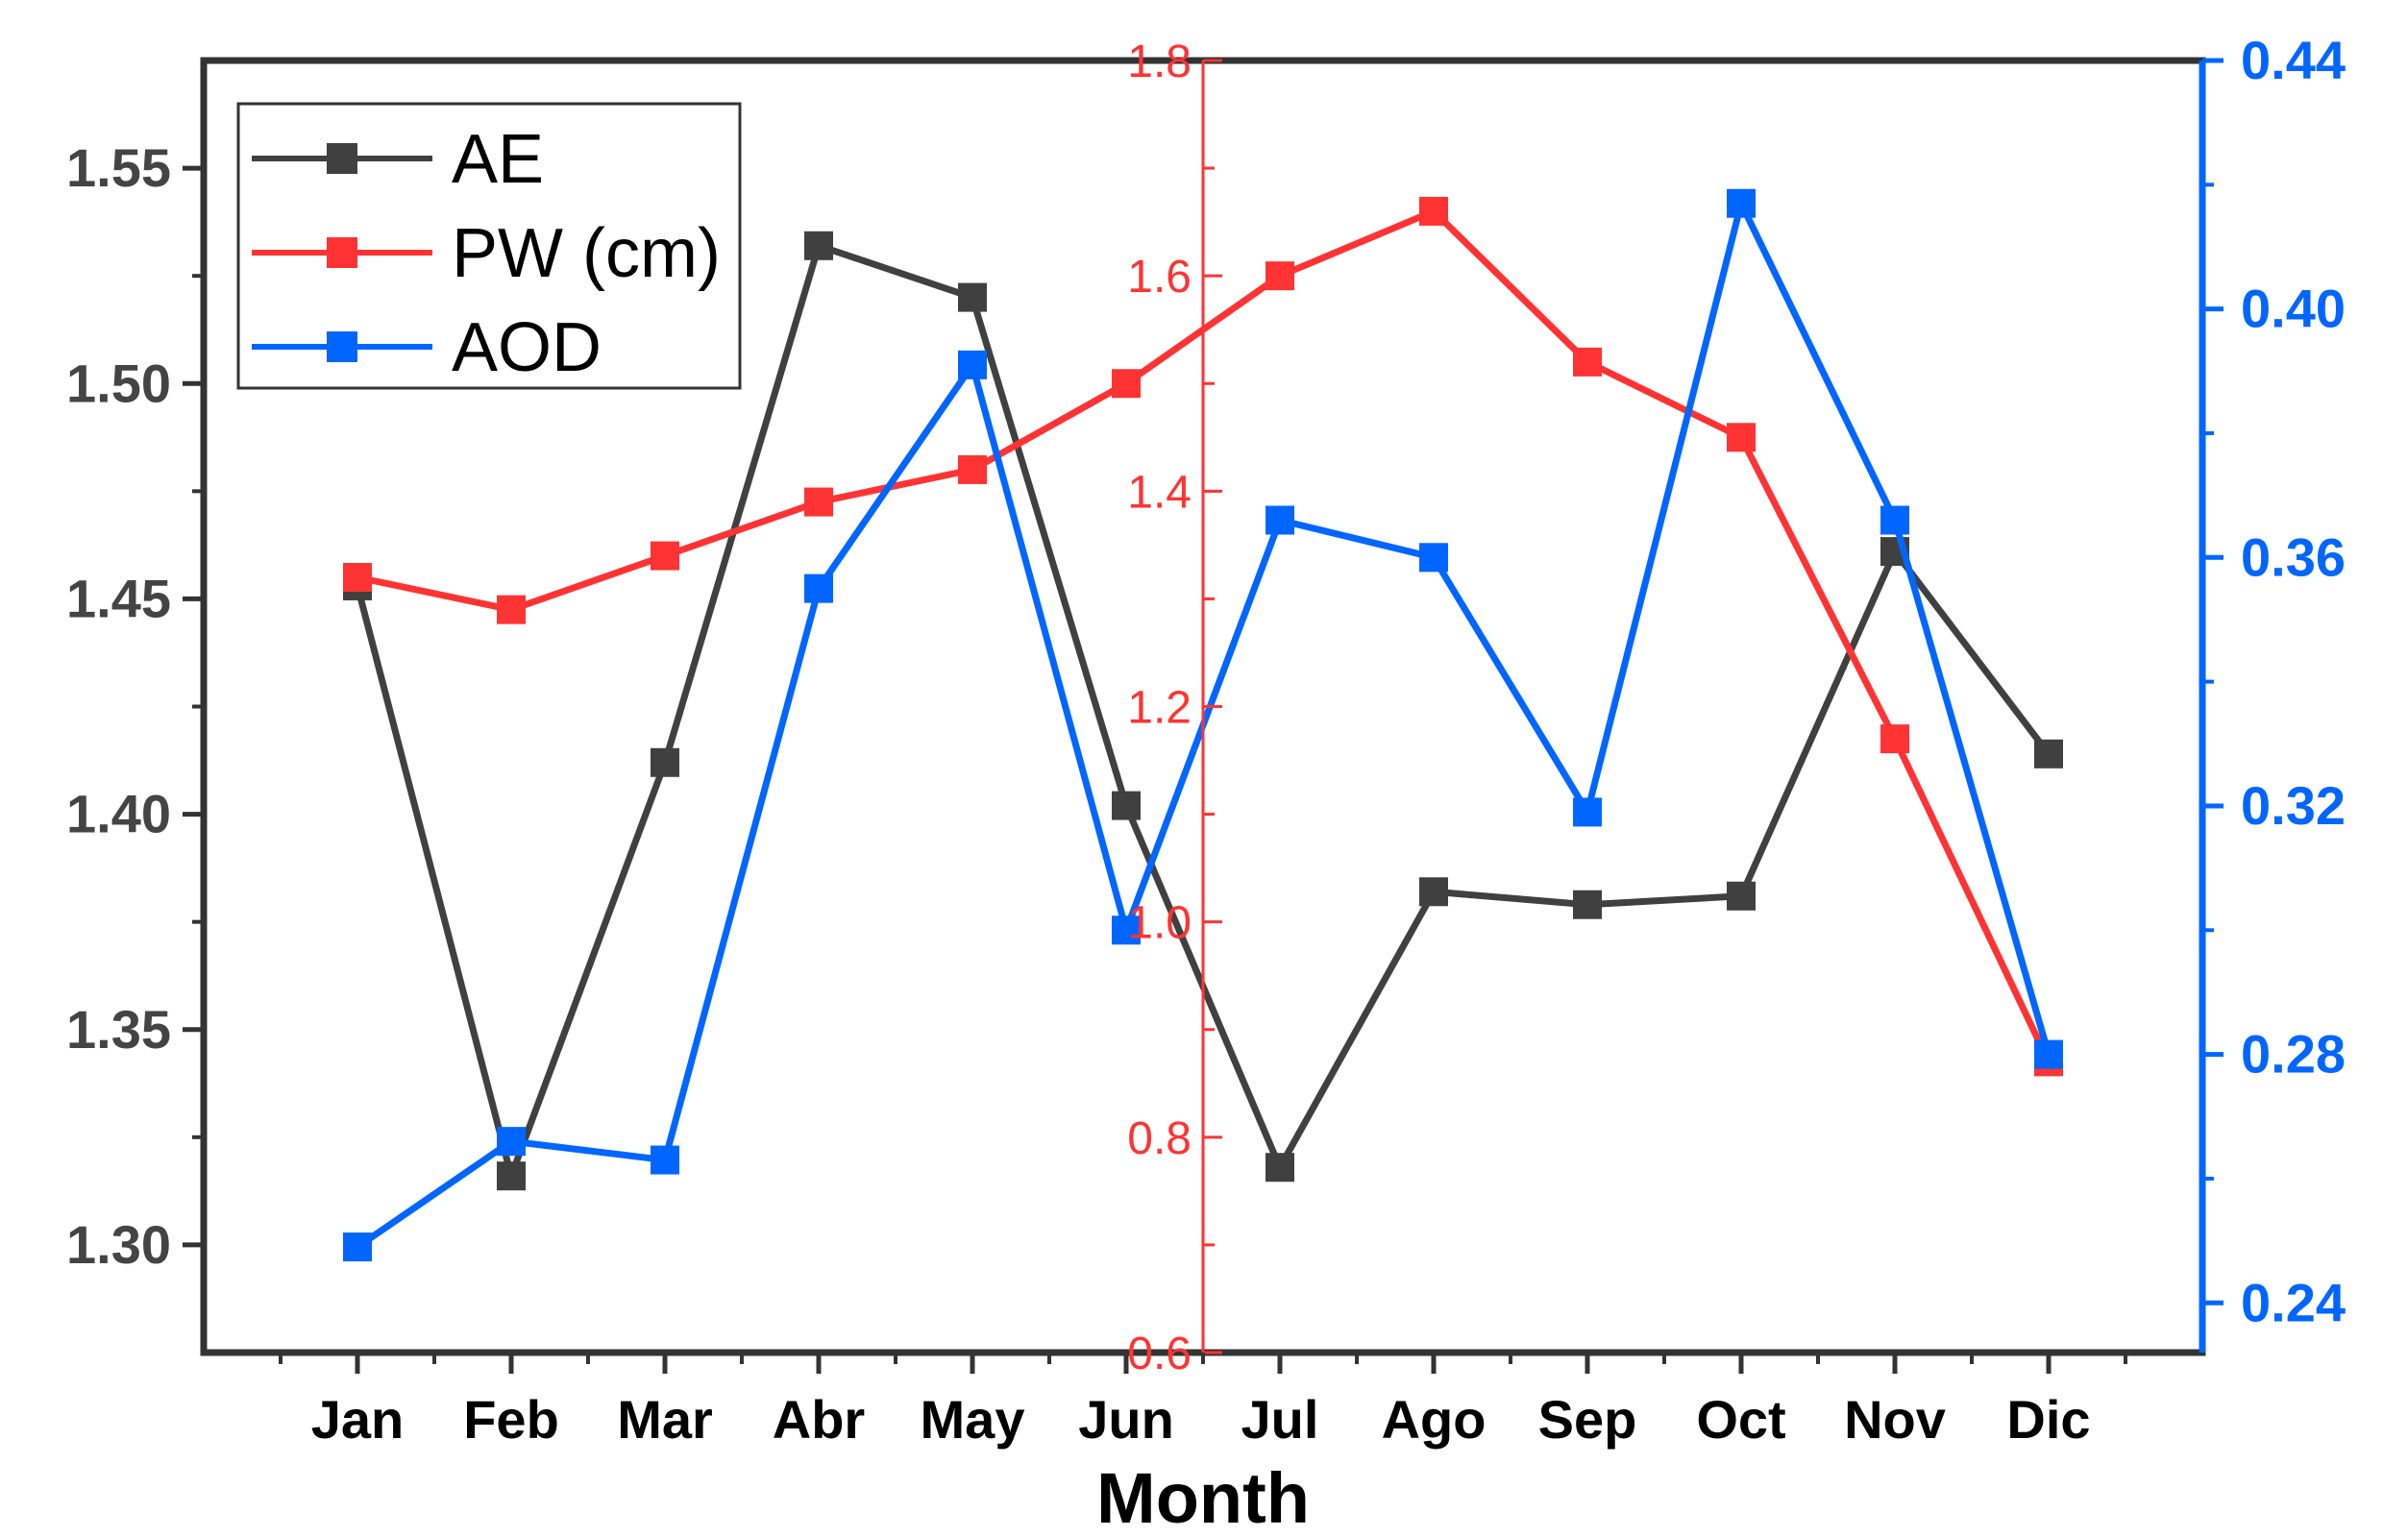  What do you see at coordinates (1159, 923) in the screenshot?
I see `middle-axis-tick-label: 1.0` at bounding box center [1159, 923].